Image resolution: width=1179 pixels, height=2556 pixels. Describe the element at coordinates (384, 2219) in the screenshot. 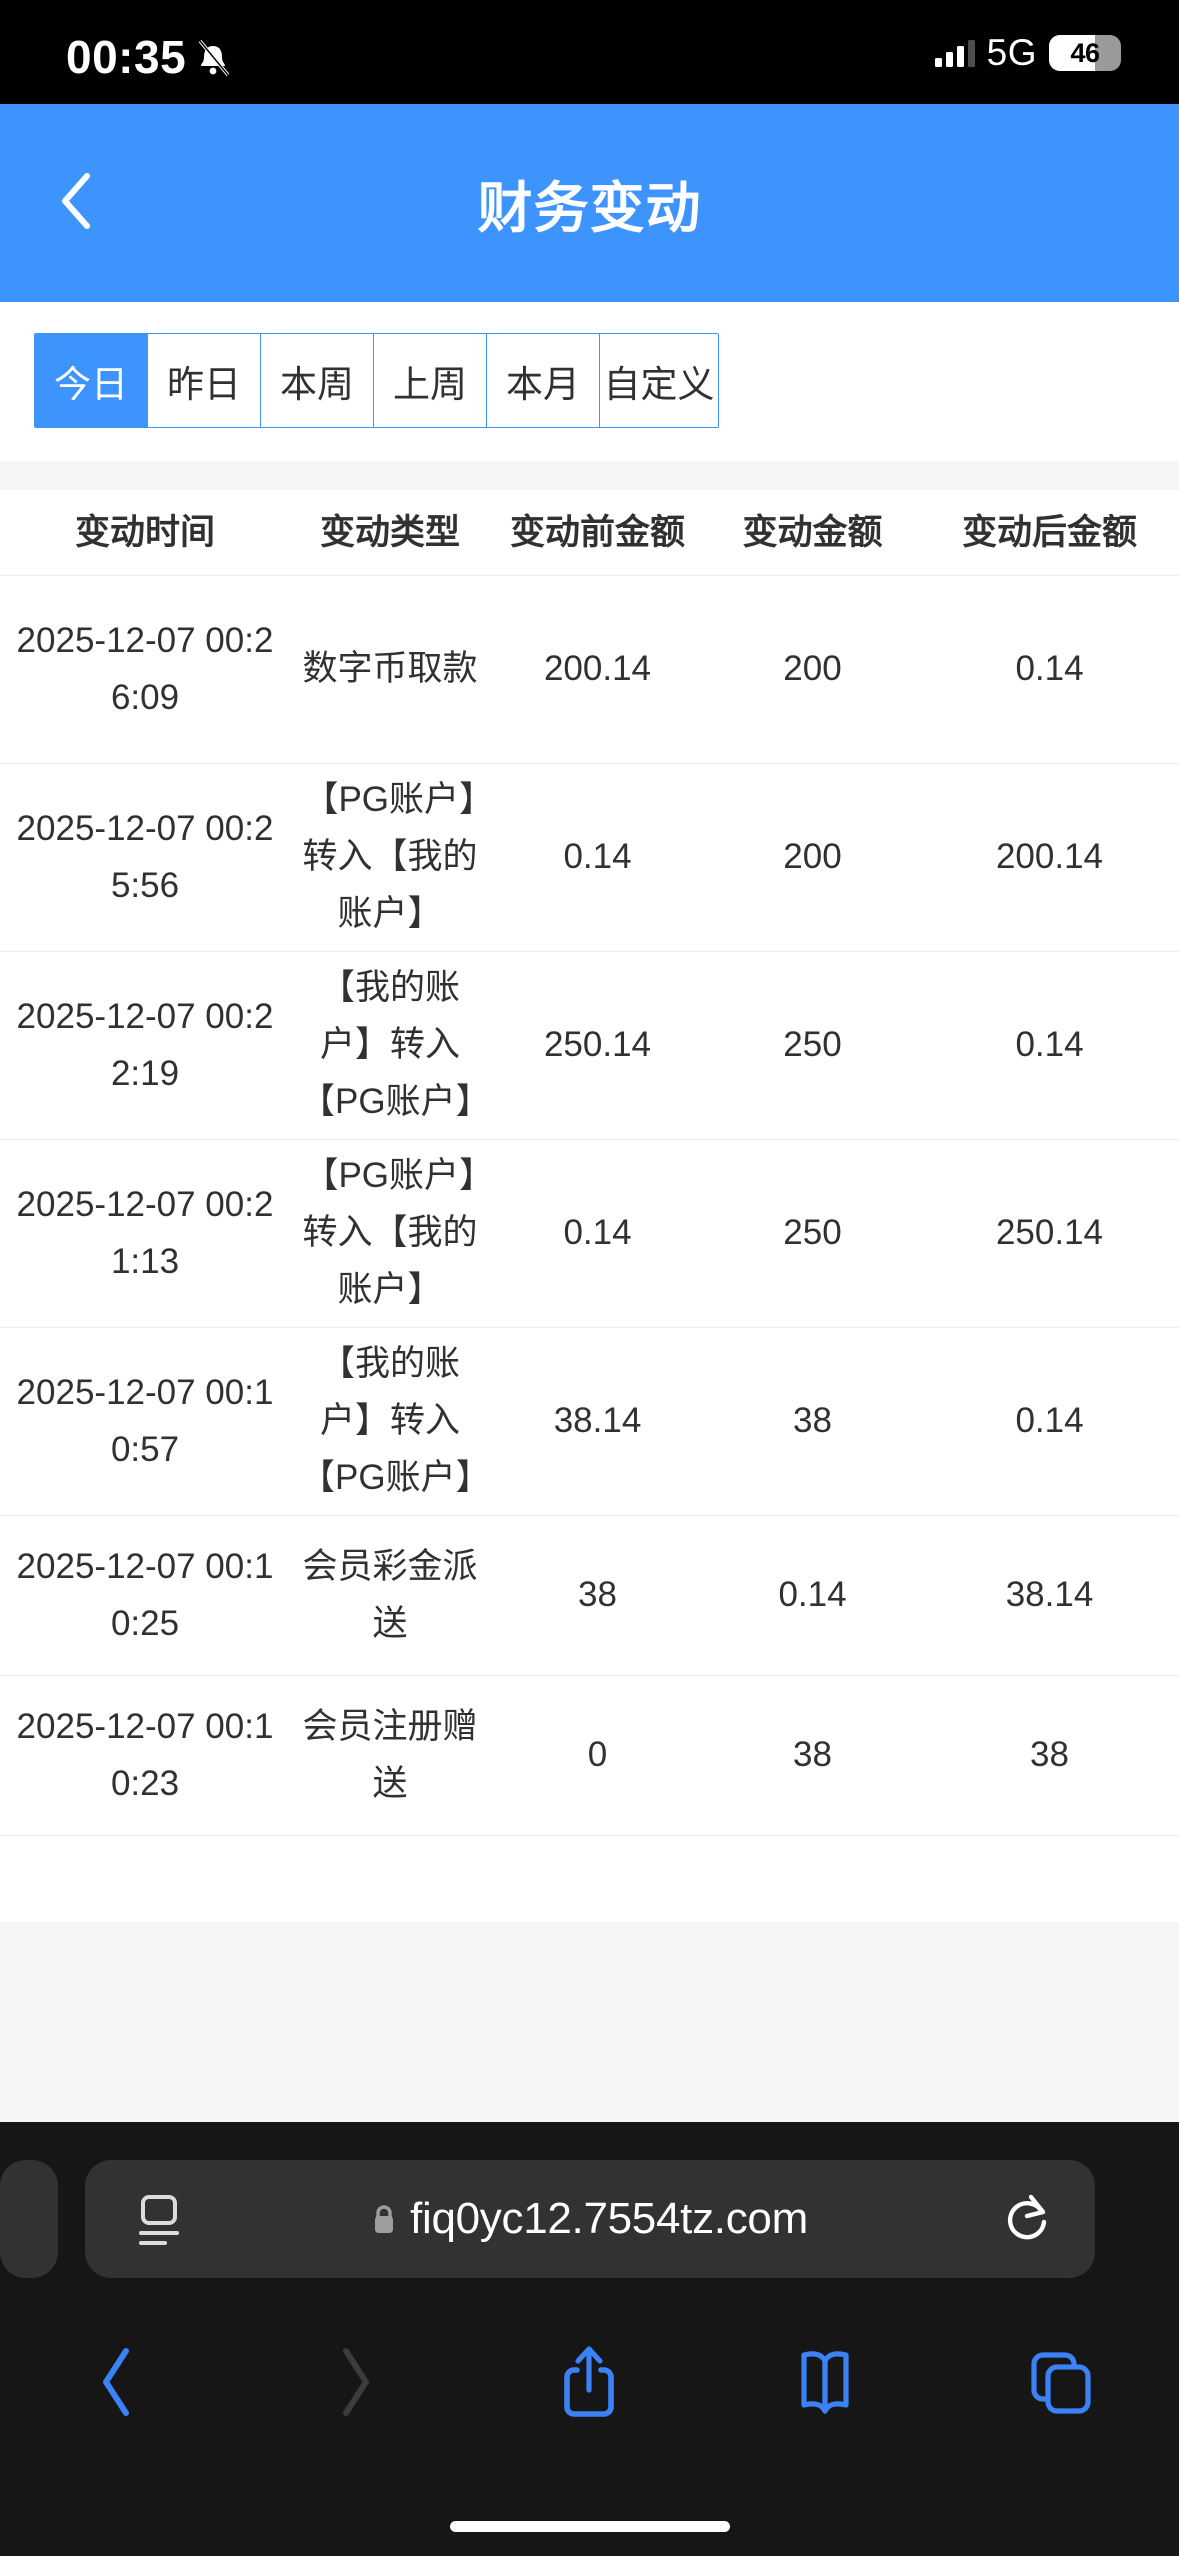

I see `lock-icon` at that location.